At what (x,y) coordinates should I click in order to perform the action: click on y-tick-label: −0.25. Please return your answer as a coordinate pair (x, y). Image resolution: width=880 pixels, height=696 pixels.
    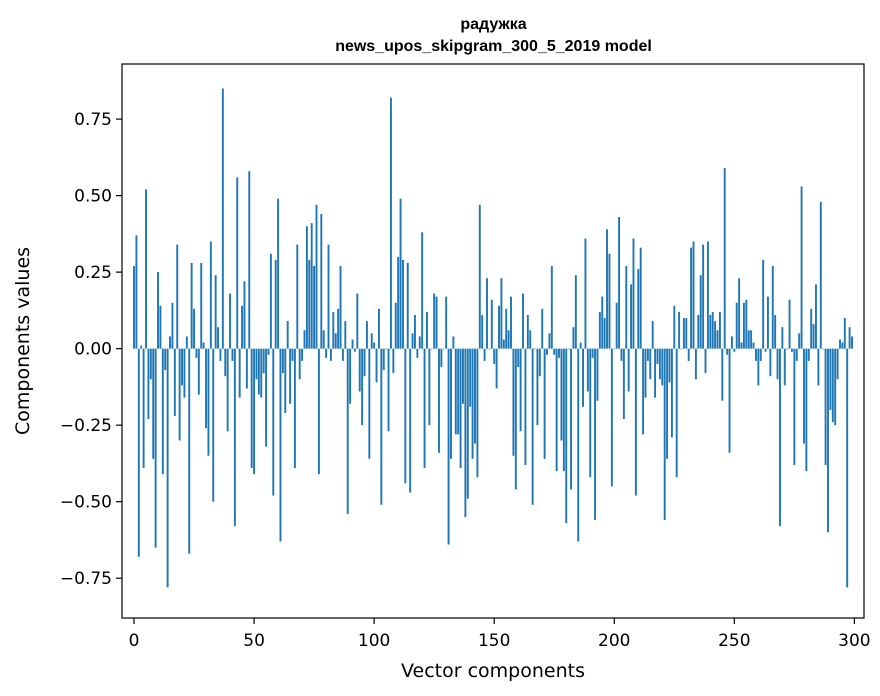
    Looking at the image, I should click on (86, 426).